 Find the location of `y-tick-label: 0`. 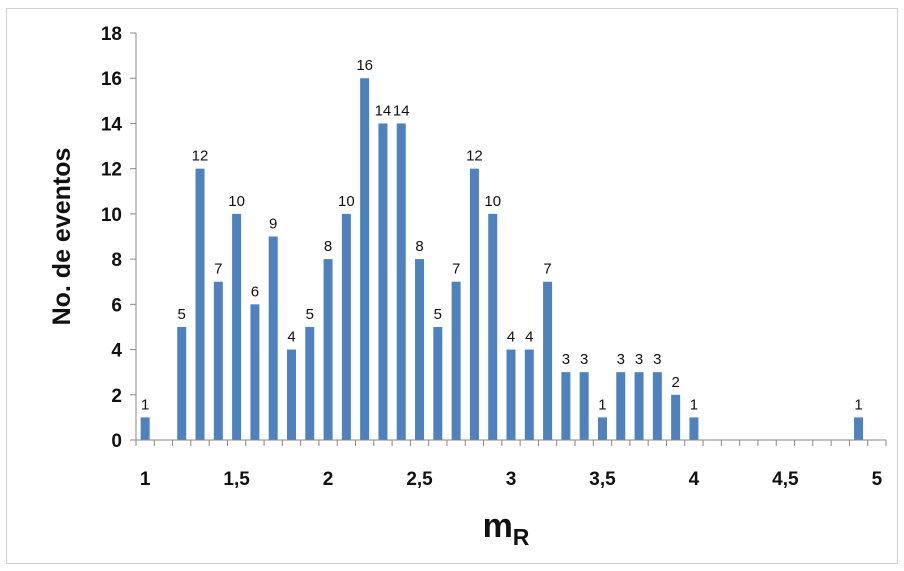

y-tick-label: 0 is located at coordinates (116, 441).